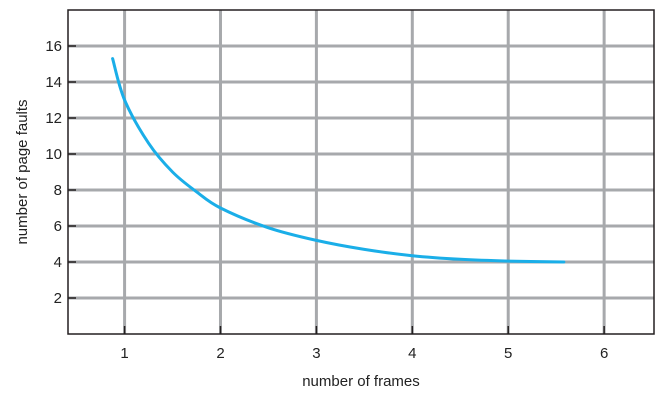 This screenshot has height=405, width=665. What do you see at coordinates (53, 154) in the screenshot?
I see `y-tick-label: 10` at bounding box center [53, 154].